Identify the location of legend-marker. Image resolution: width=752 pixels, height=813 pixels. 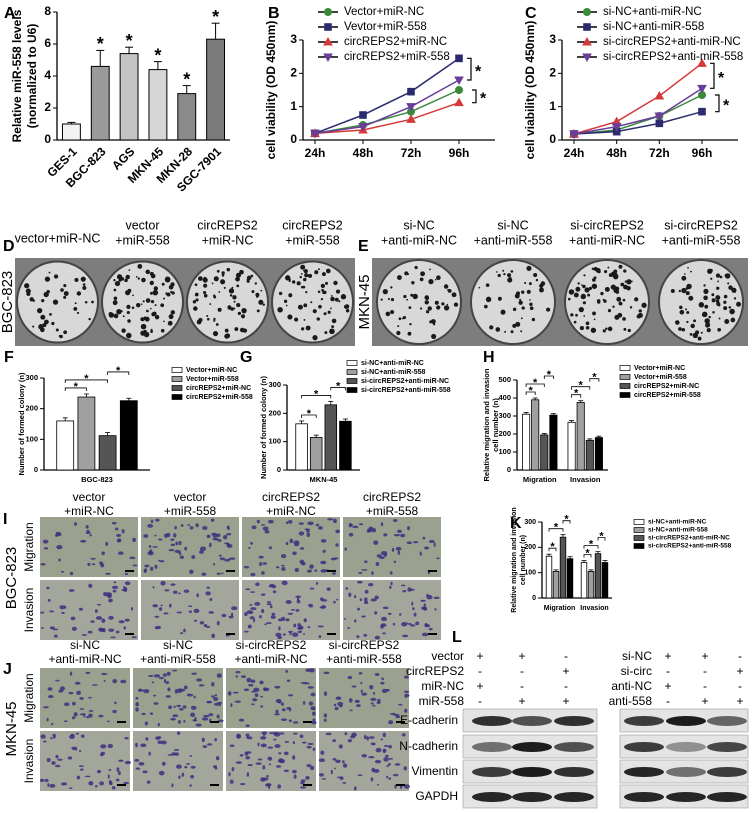
(328, 58).